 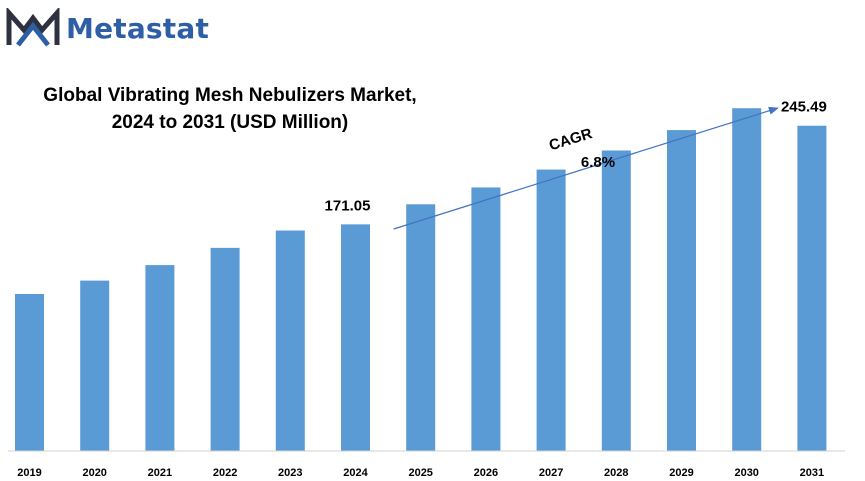 What do you see at coordinates (747, 279) in the screenshot?
I see `bar-2030` at bounding box center [747, 279].